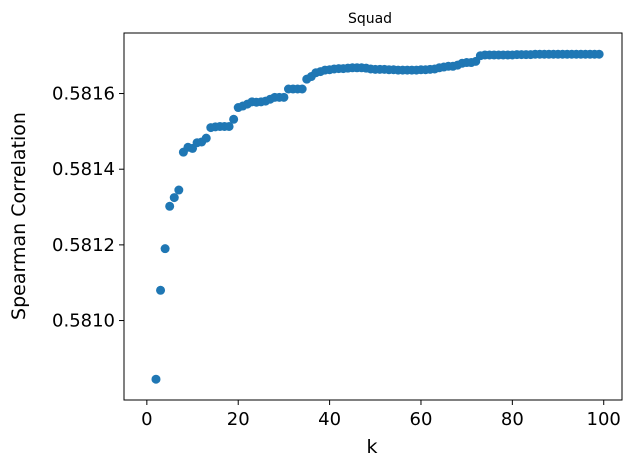 The image size is (632, 467). Describe the element at coordinates (146, 419) in the screenshot. I see `x-tick-label: 0` at that location.